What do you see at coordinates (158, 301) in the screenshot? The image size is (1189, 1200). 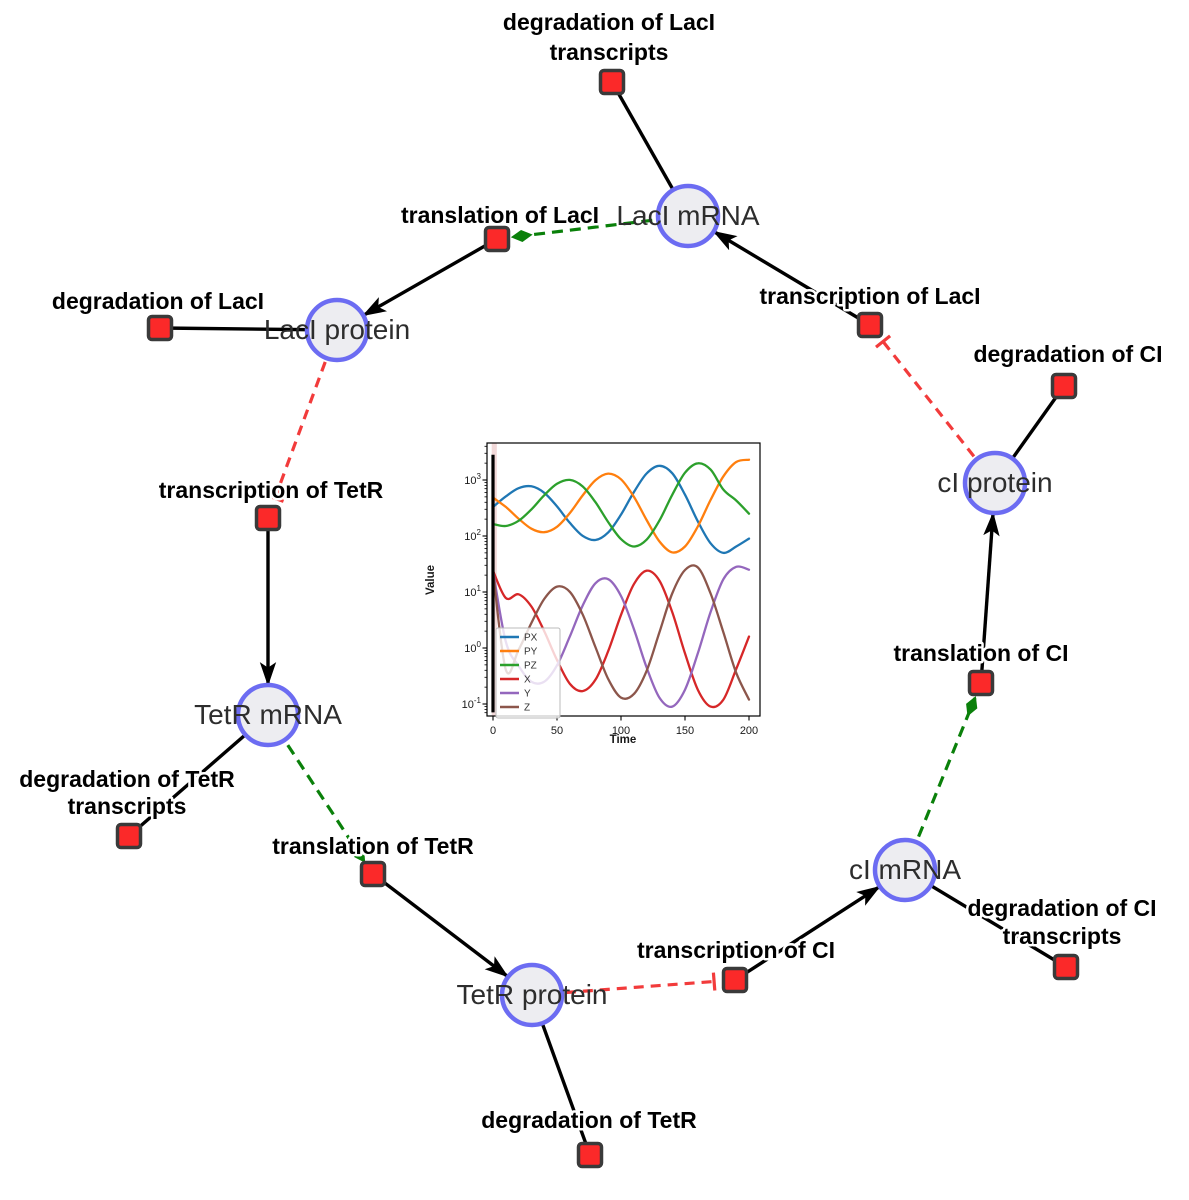 I see `reaction-label-degradation-laci: degradation of LacI` at bounding box center [158, 301].